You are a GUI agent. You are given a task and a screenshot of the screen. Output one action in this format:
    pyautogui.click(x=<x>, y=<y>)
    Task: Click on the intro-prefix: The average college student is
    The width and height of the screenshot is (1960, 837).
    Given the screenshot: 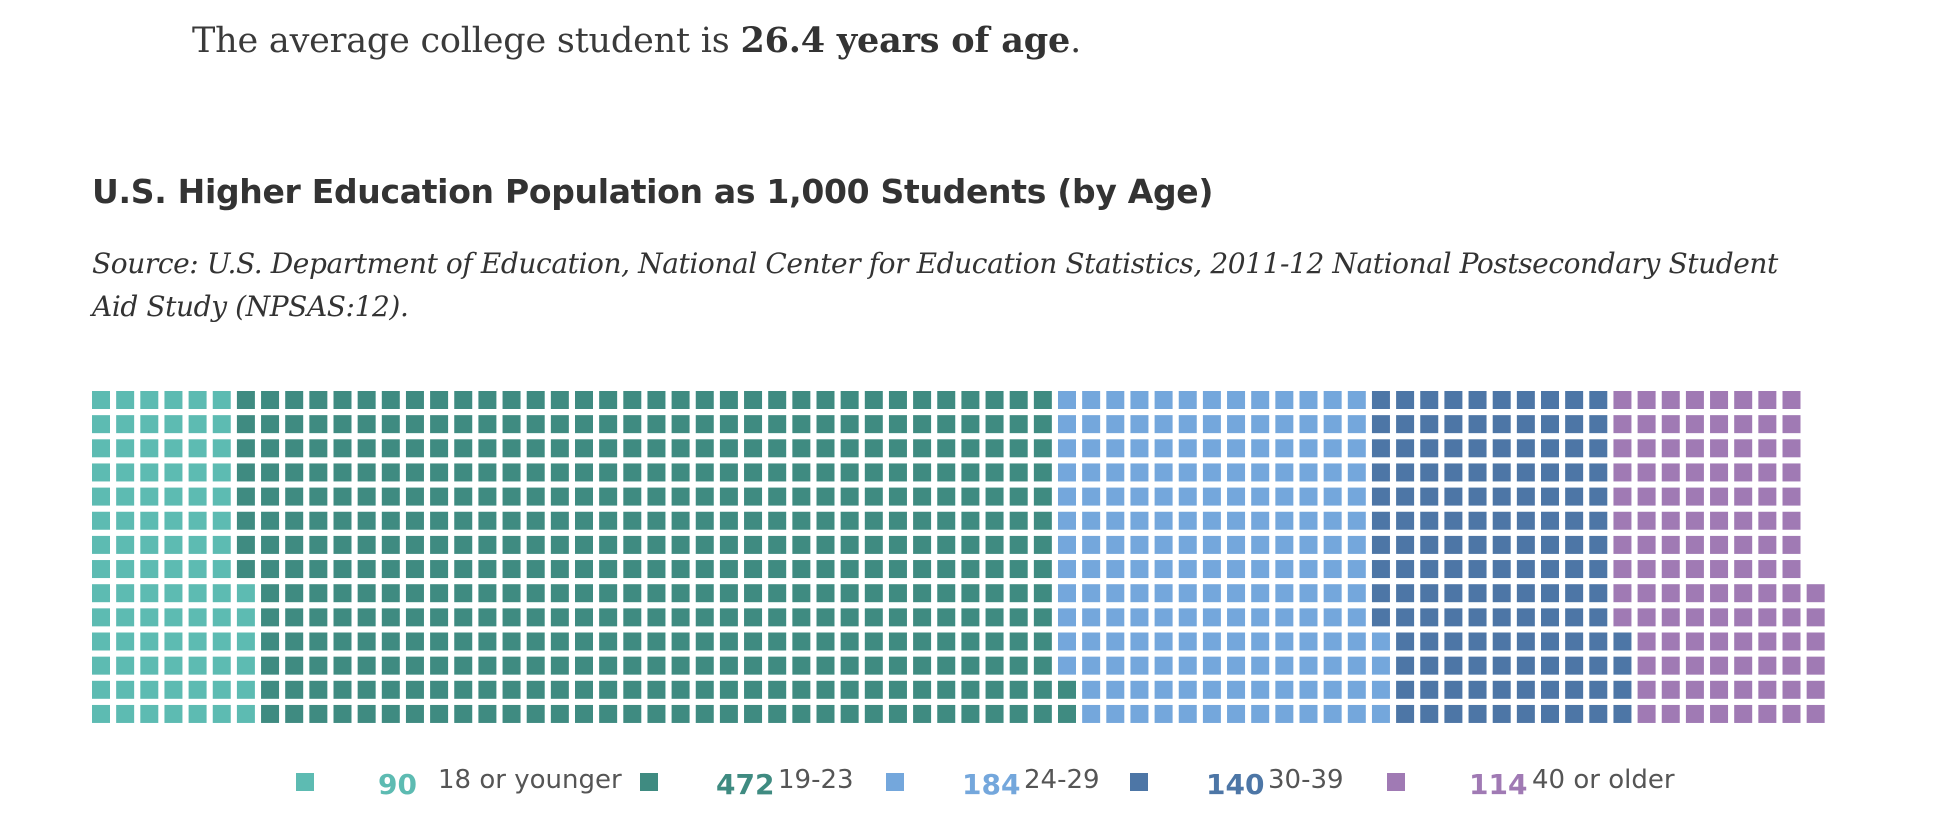 What is the action you would take?
    pyautogui.click(x=466, y=41)
    